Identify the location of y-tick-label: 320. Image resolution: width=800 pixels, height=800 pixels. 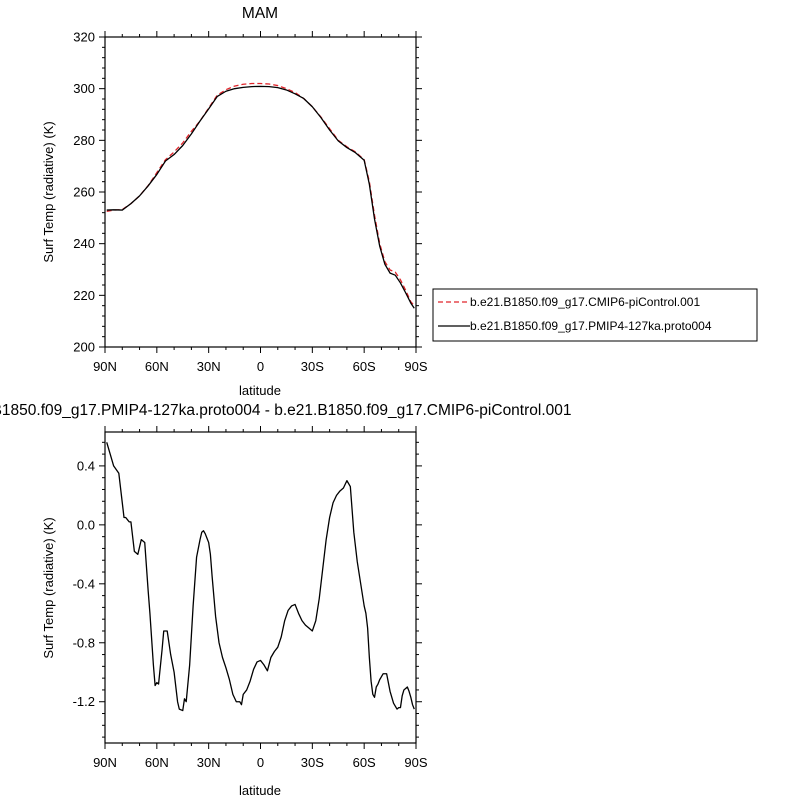
(84, 37).